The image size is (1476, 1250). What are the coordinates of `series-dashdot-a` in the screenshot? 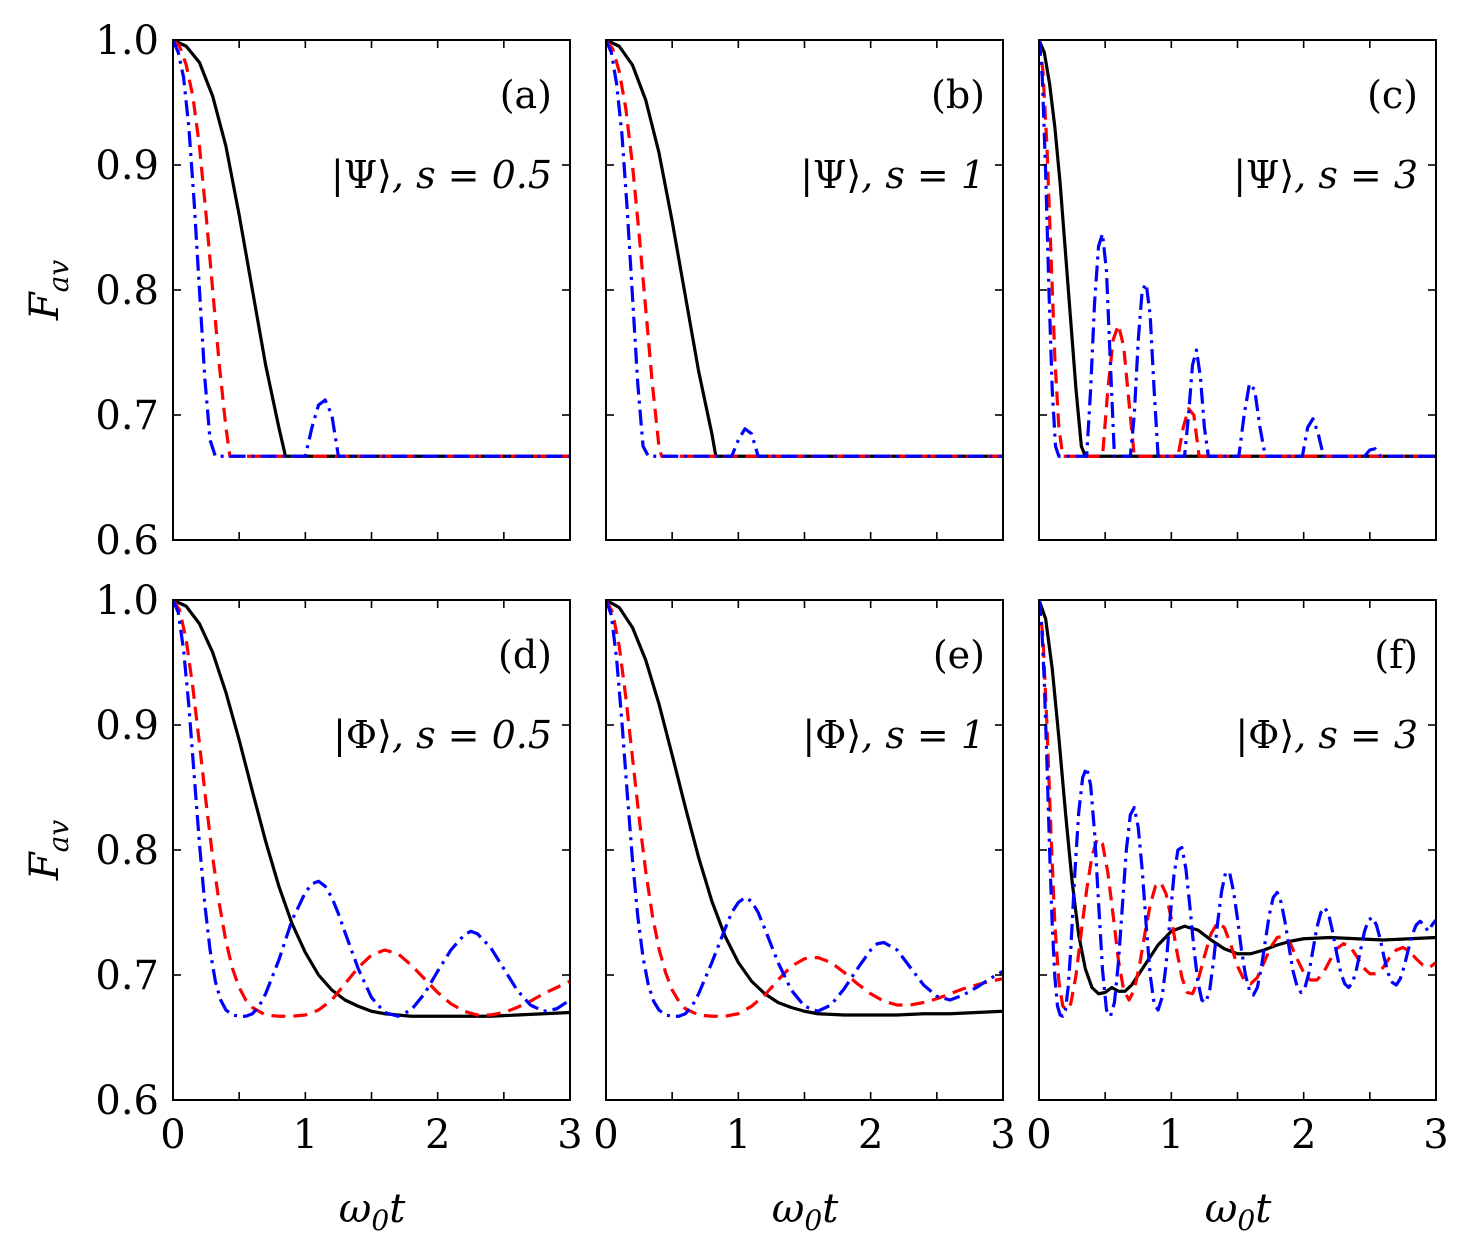 It's located at (371, 249).